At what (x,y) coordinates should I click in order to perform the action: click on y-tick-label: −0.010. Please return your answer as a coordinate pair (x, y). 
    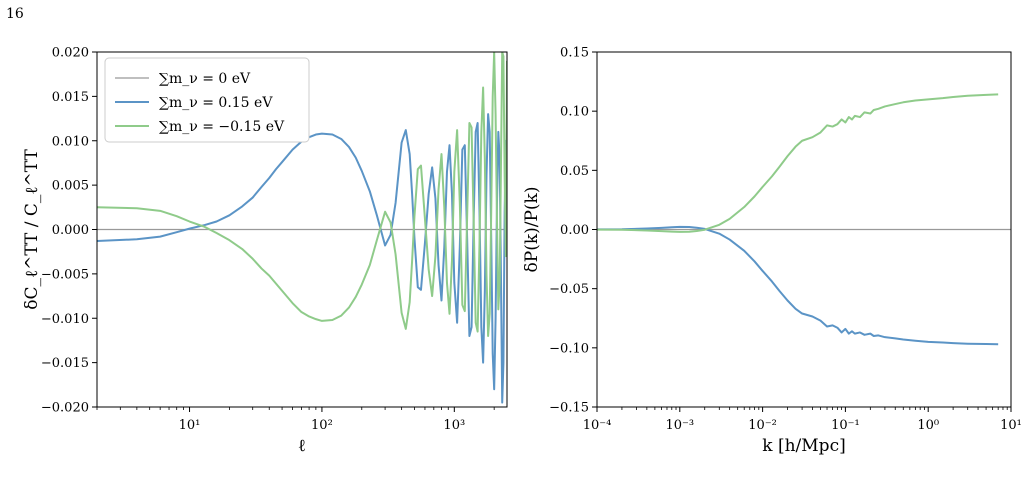
    Looking at the image, I should click on (65, 319).